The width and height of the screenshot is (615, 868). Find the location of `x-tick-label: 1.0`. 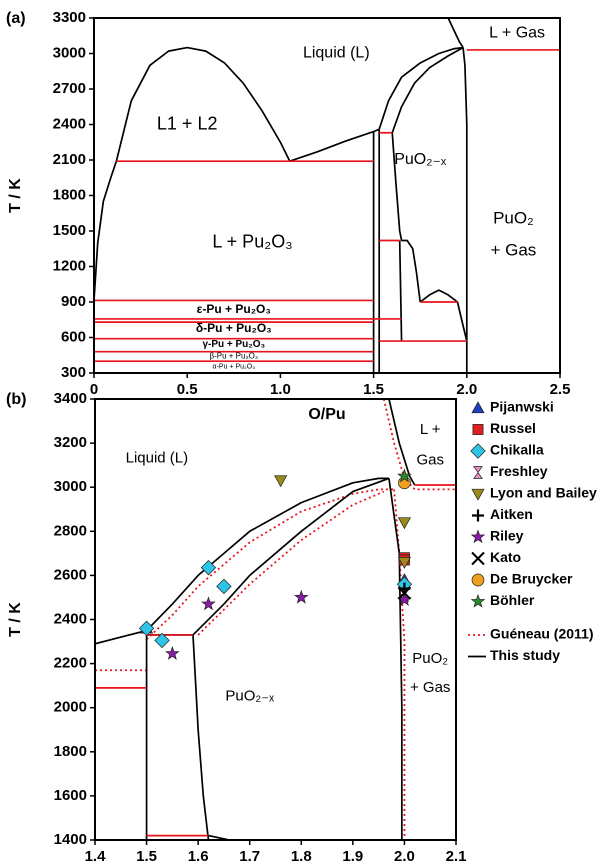

x-tick-label: 1.0 is located at coordinates (280, 389).